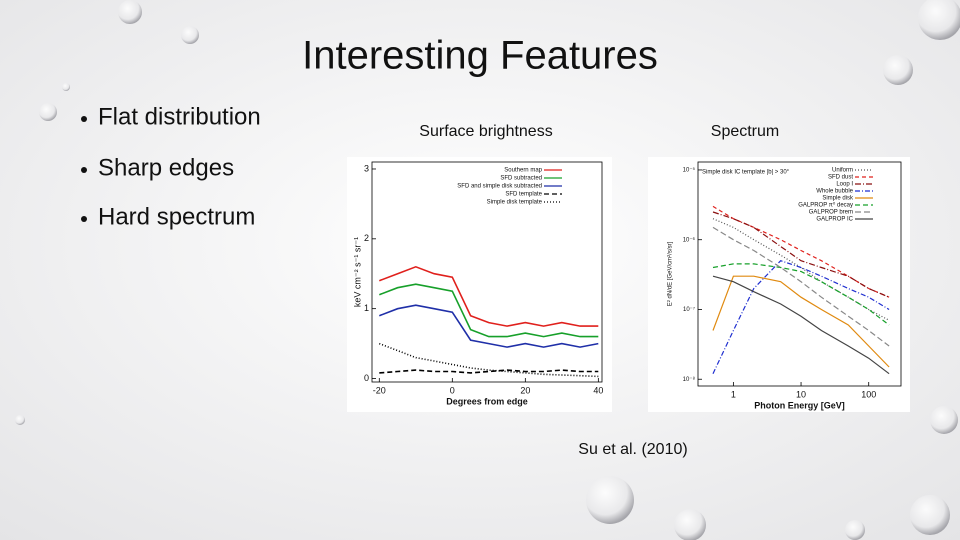  What do you see at coordinates (487, 401) in the screenshot?
I see `x-axis-label: Degrees from edge` at bounding box center [487, 401].